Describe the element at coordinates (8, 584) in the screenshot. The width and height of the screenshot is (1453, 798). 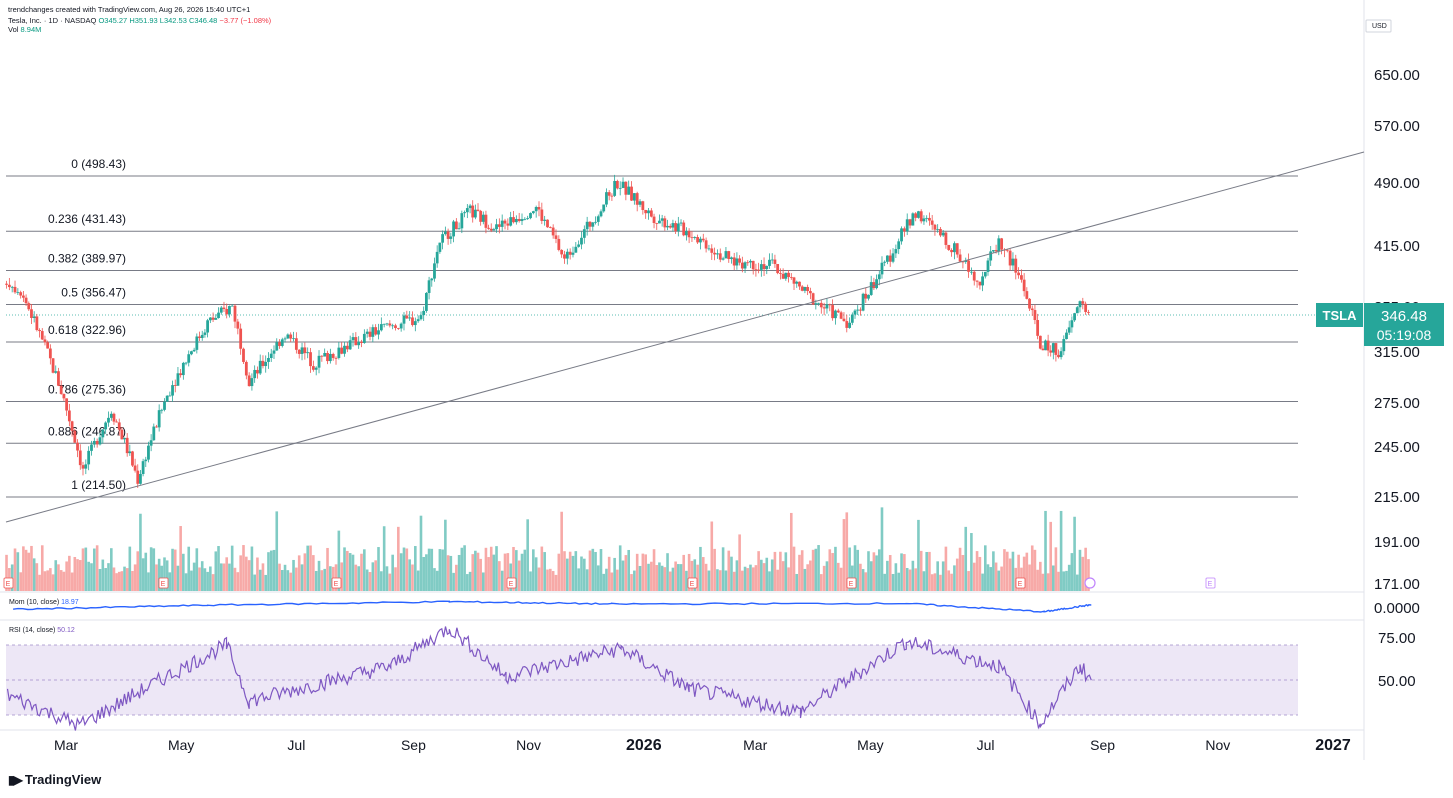
I see `earnings-marker-letter: E` at that location.